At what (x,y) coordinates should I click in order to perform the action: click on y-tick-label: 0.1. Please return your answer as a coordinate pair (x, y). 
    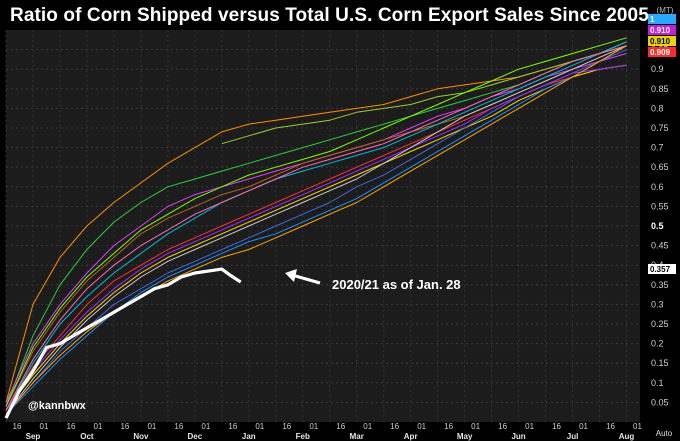
    Looking at the image, I should click on (657, 383).